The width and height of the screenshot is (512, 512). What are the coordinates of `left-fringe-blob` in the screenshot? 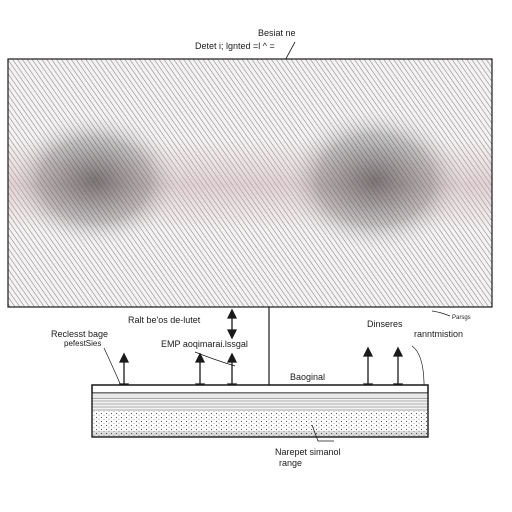 It's located at (95, 180).